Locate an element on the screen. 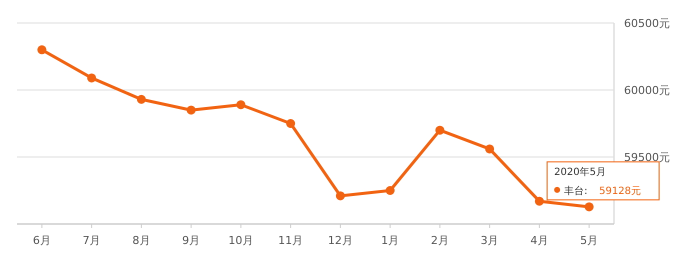 The image size is (691, 264). x-tick-label: 10月 is located at coordinates (241, 240).